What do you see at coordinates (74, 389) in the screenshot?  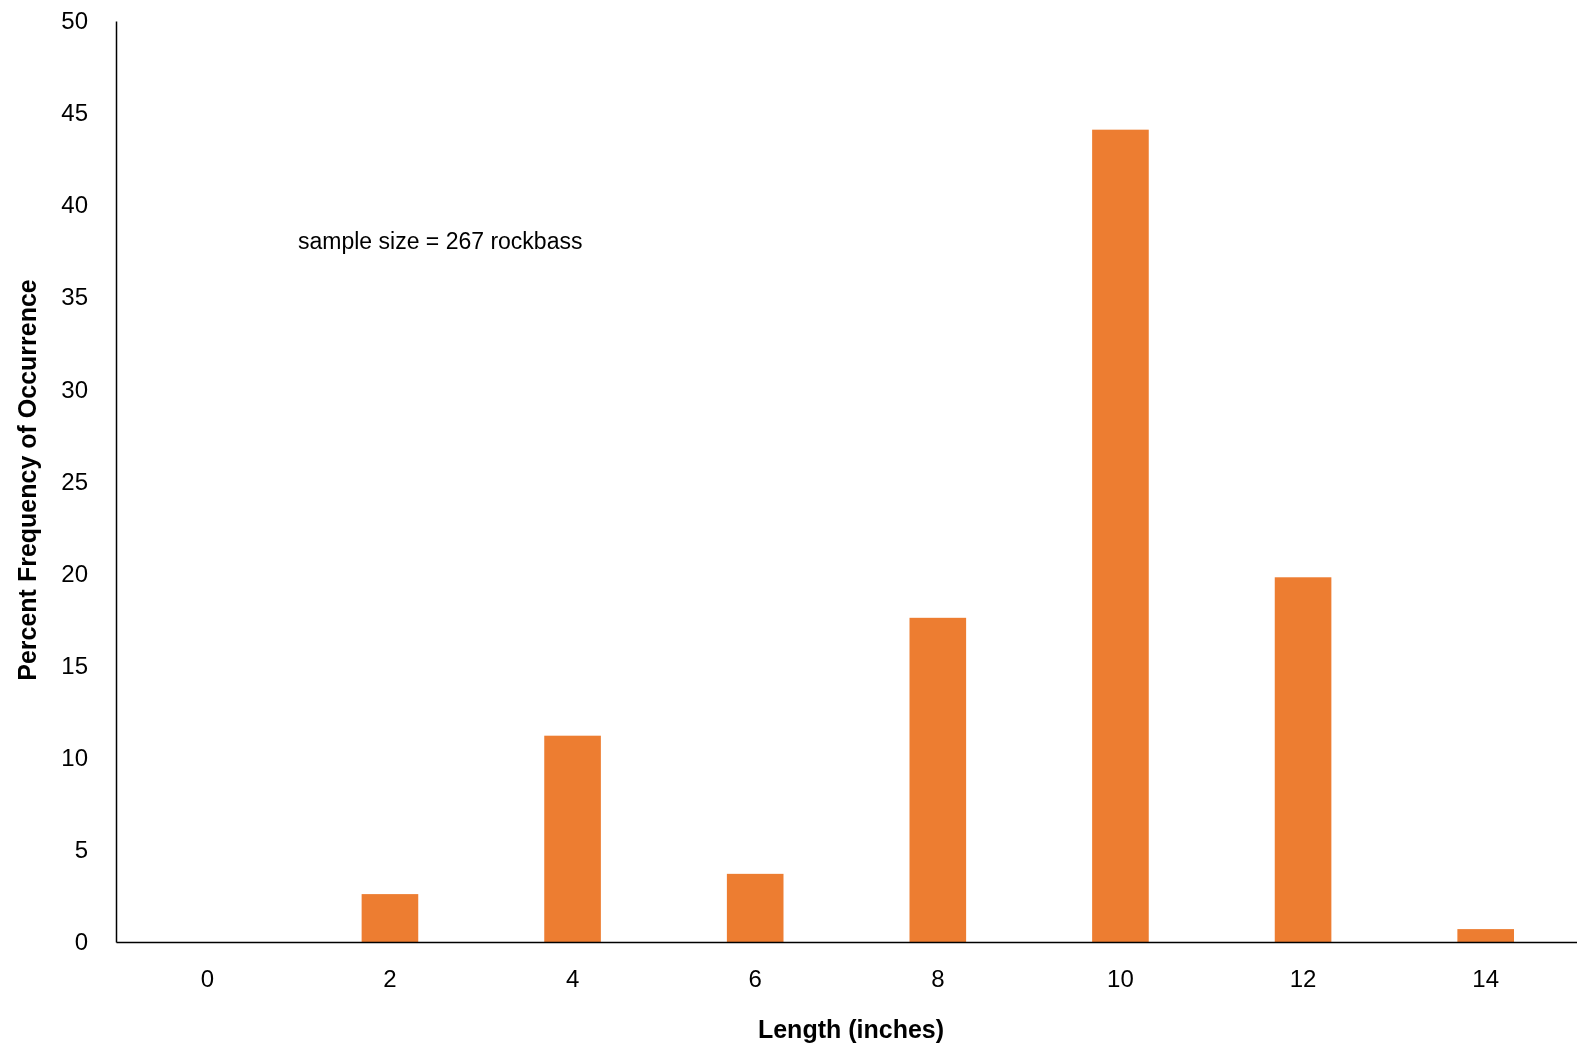 I see `y-tick-label: 30` at bounding box center [74, 389].